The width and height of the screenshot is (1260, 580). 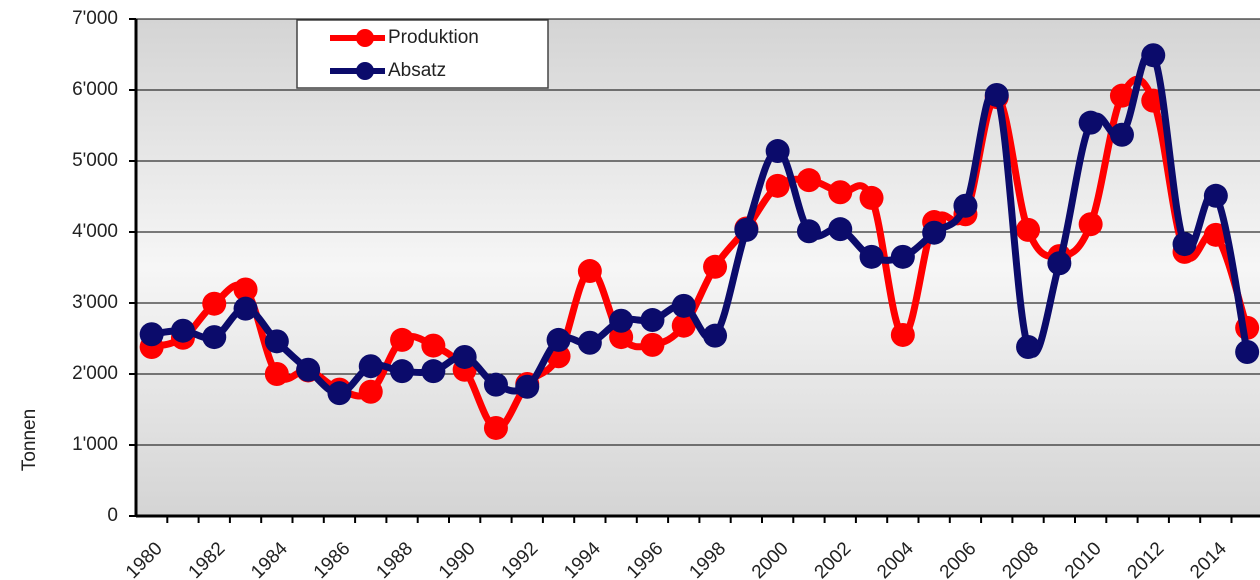 What do you see at coordinates (895, 559) in the screenshot?
I see `x-tick-label: 2004` at bounding box center [895, 559].